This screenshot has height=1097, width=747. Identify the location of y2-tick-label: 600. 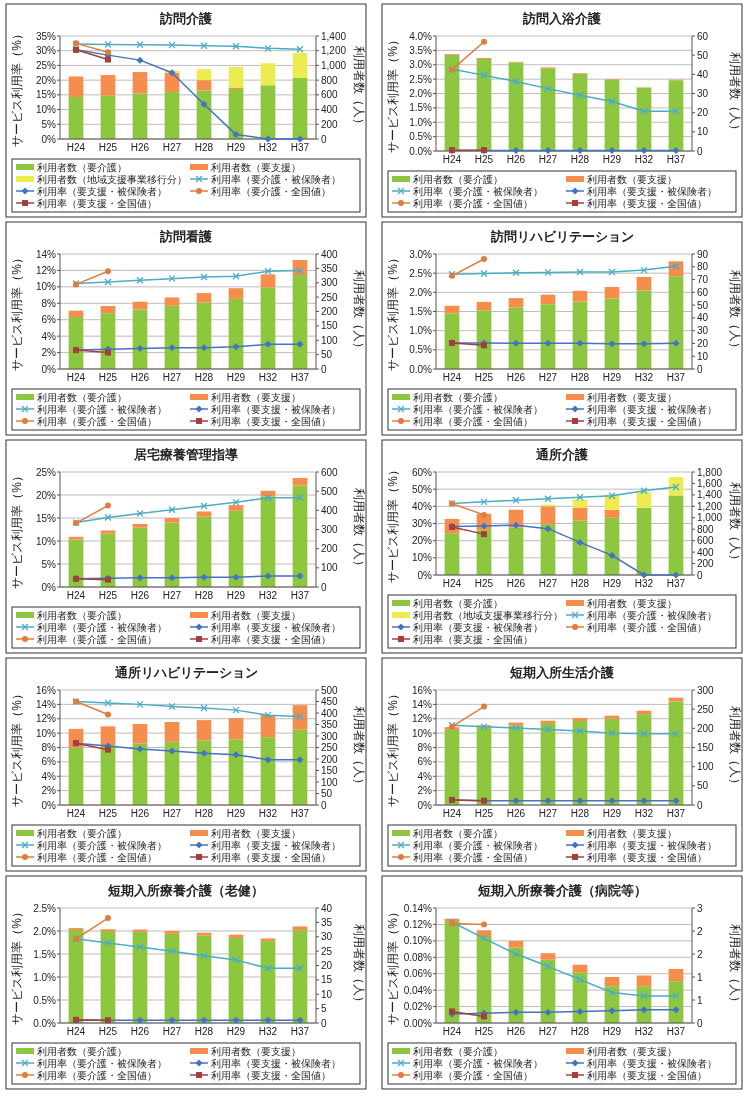
(330, 472).